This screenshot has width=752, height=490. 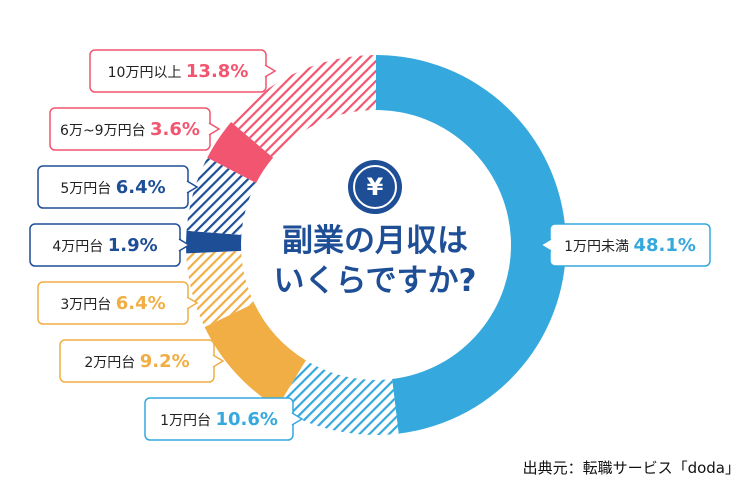 I want to click on yen-glyph: ¥, so click(x=375, y=187).